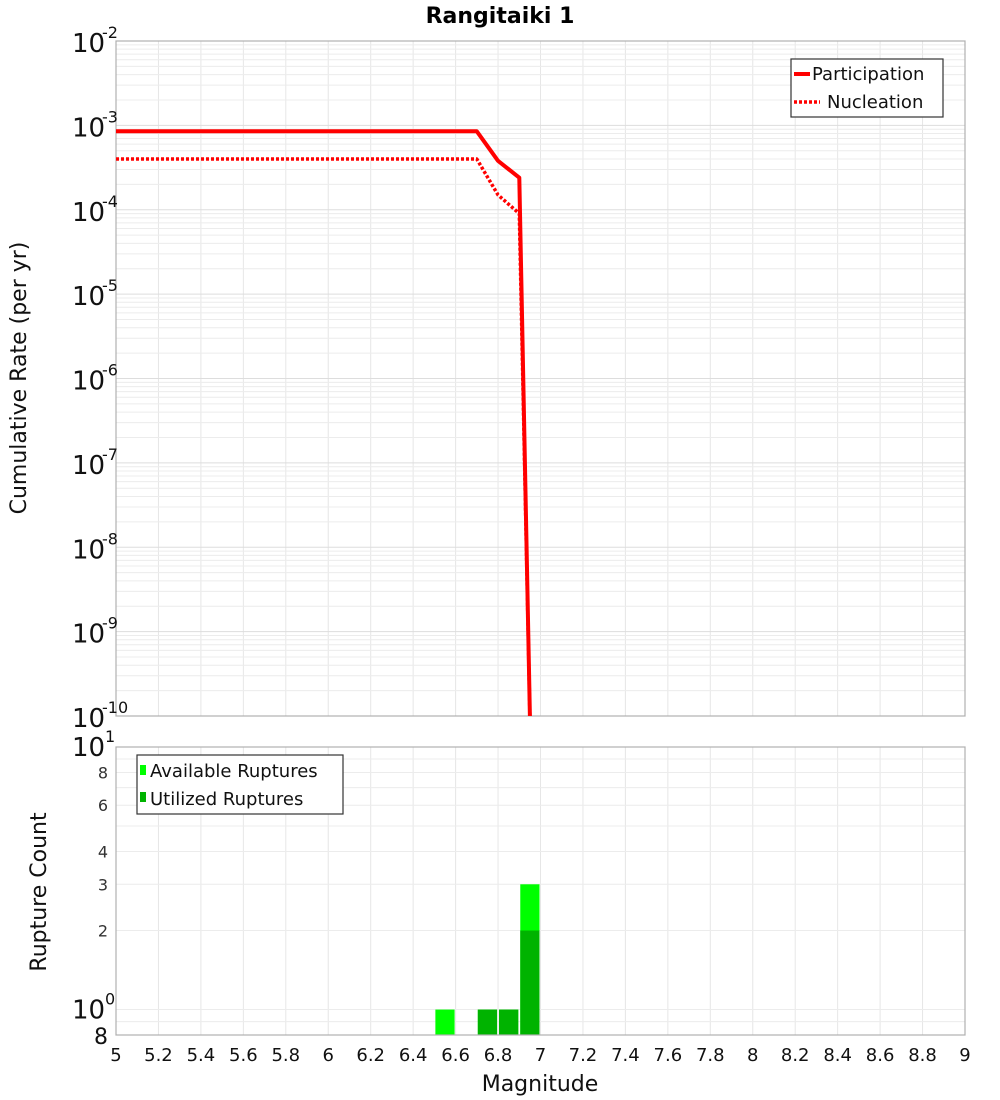 This screenshot has height=1100, width=1000. Describe the element at coordinates (867, 88) in the screenshot. I see `upper-legend: Participation Nucleation` at that location.